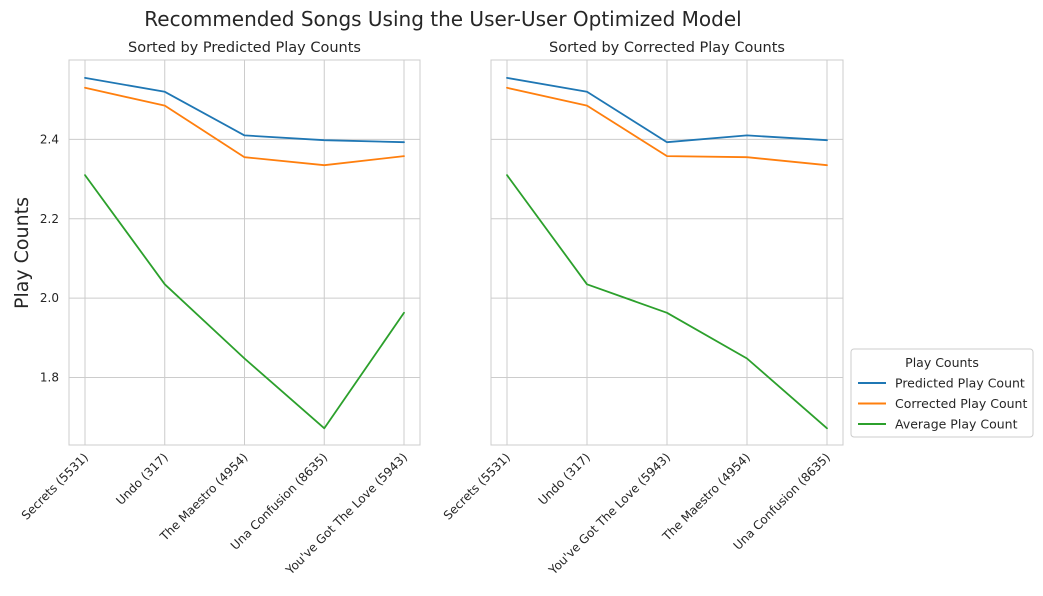 Image resolution: width=1043 pixels, height=596 pixels. I want to click on legend-box, so click(942, 393).